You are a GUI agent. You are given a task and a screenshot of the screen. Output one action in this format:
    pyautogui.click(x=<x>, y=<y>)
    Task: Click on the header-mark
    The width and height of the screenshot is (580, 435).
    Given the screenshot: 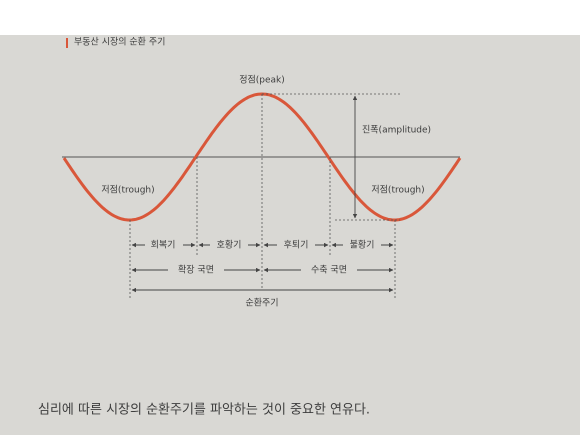 What is the action you would take?
    pyautogui.click(x=67, y=43)
    